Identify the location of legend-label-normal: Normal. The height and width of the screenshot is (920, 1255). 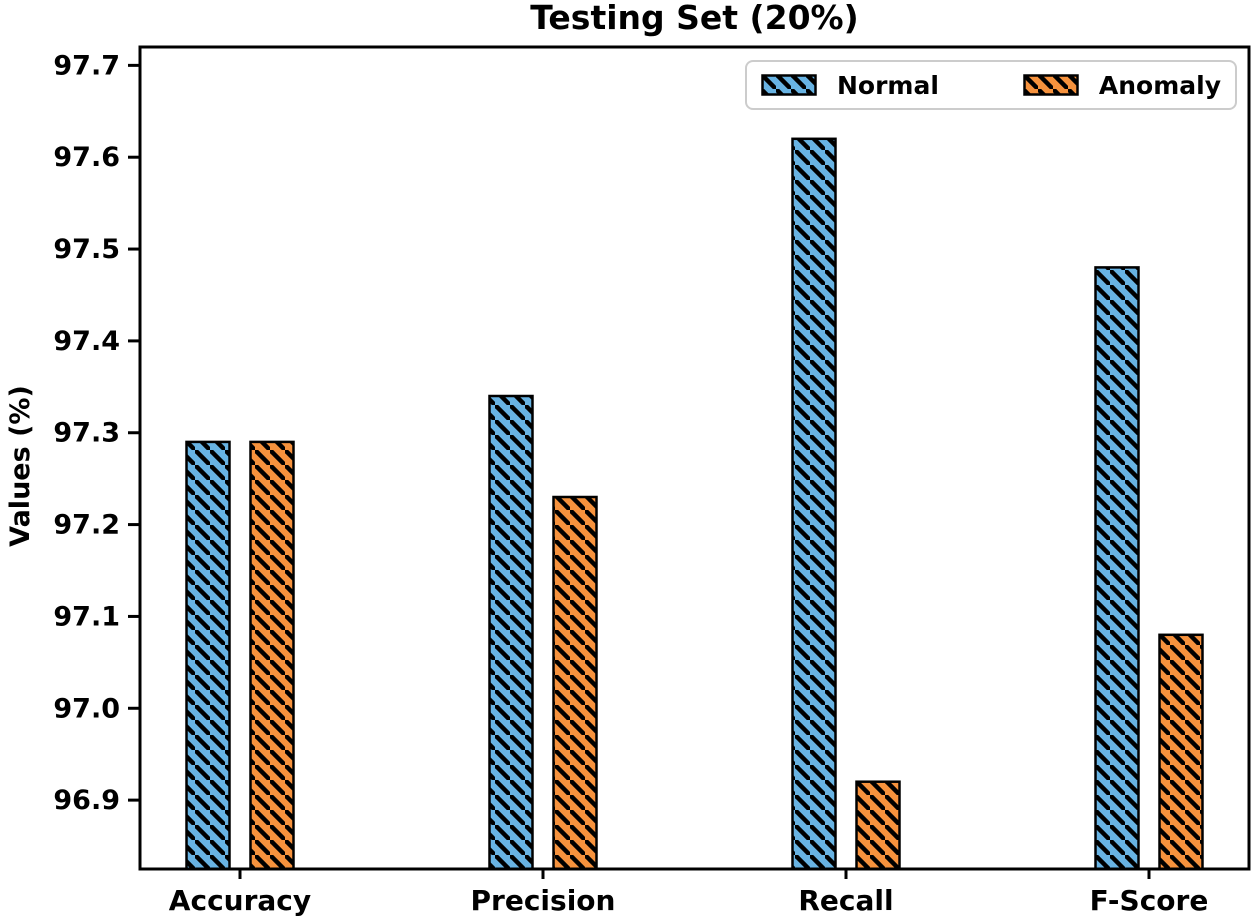
(888, 85).